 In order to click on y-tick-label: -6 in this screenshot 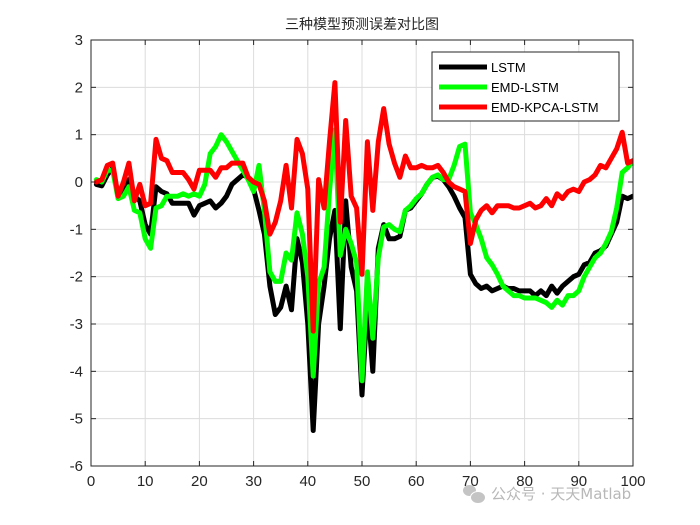, I will do `click(76, 466)`.